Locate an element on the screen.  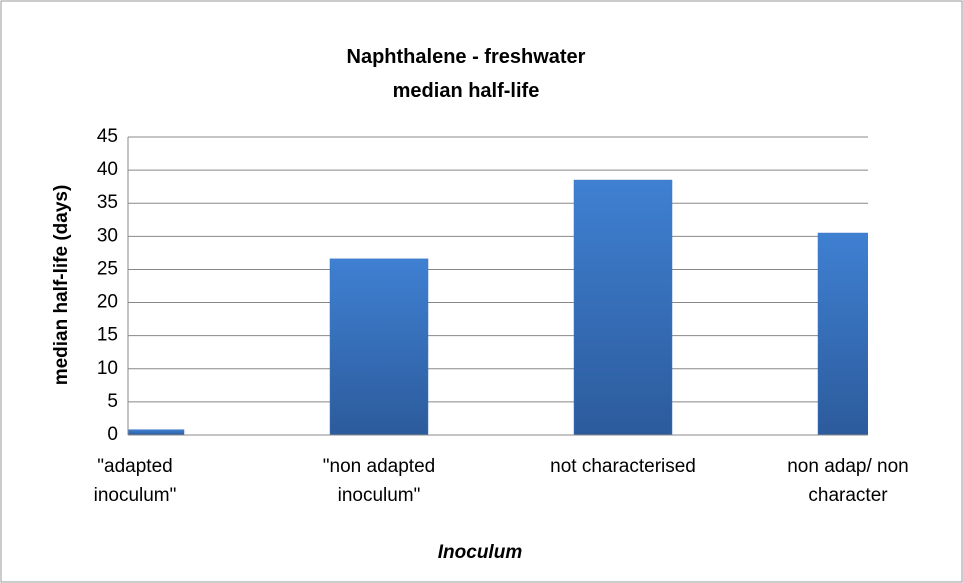
y-tick-label: 0 is located at coordinates (112, 434).